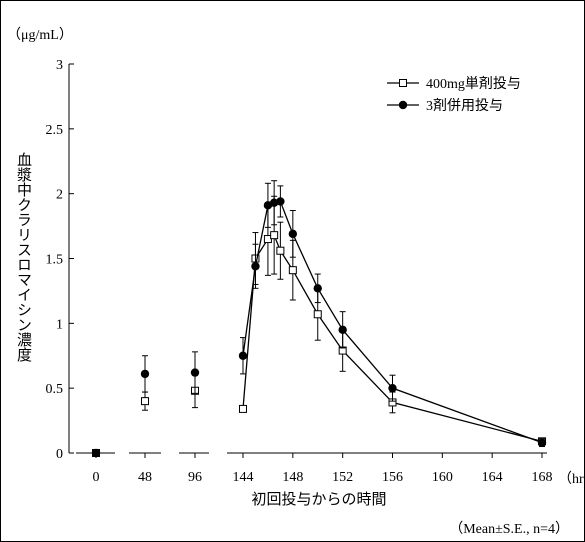 Image resolution: width=585 pixels, height=542 pixels. What do you see at coordinates (55, 130) in the screenshot?
I see `y-tick-label: 2.5` at bounding box center [55, 130].